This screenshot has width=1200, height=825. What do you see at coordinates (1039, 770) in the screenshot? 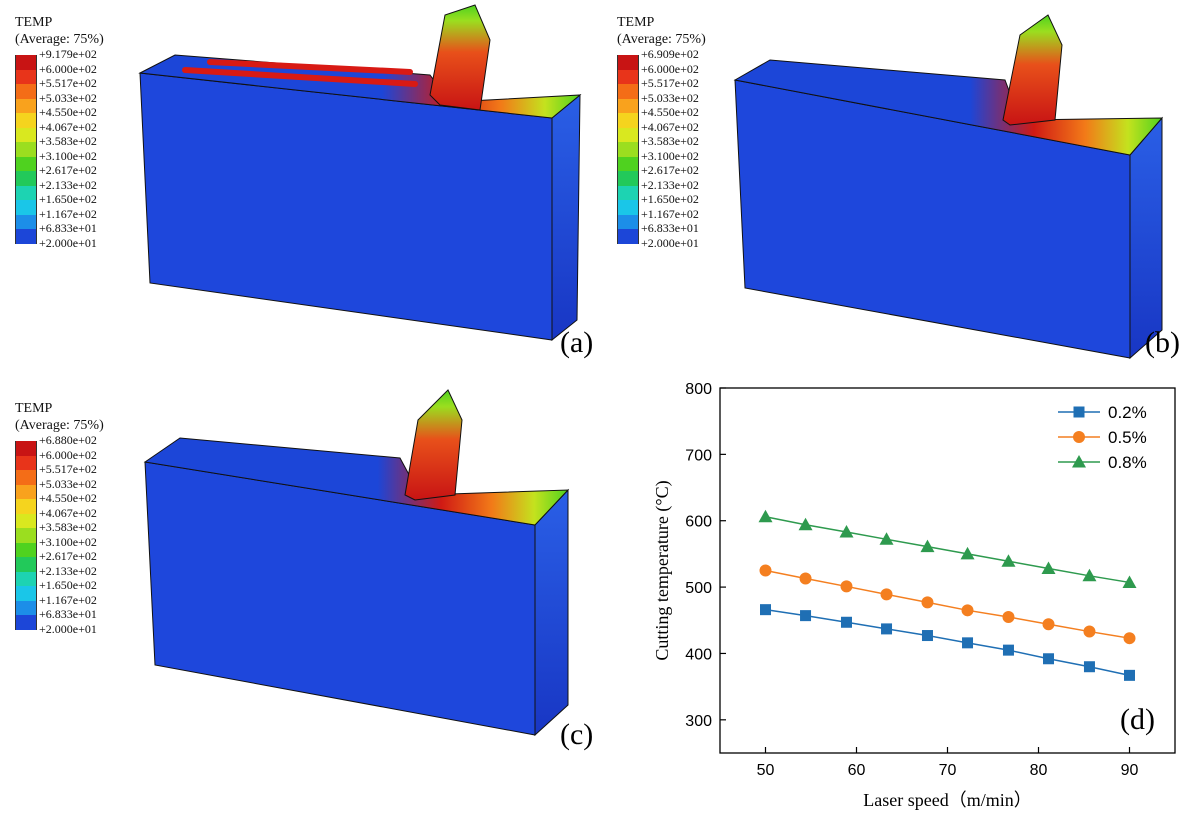
I see `x-tick-label: 80` at bounding box center [1039, 770].